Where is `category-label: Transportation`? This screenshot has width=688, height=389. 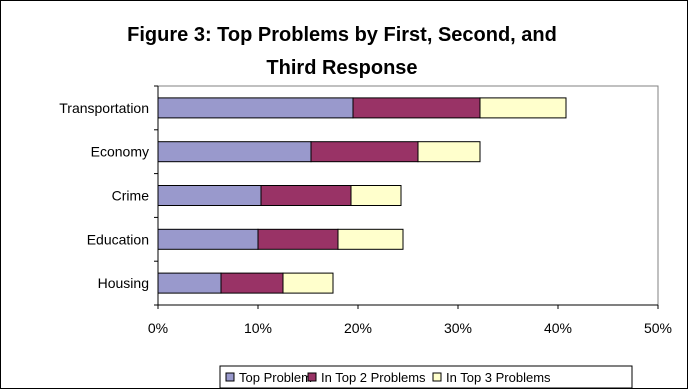
category-label: Transportation is located at coordinates (104, 108).